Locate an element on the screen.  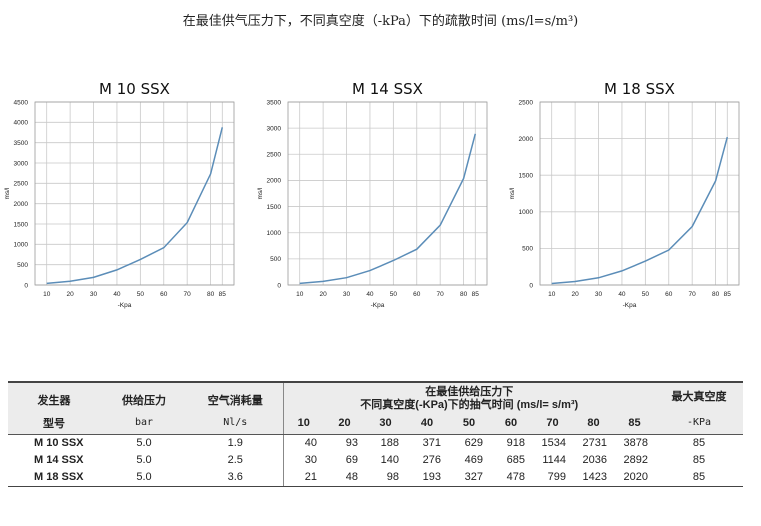
row-time: 1144 is located at coordinates (554, 459).